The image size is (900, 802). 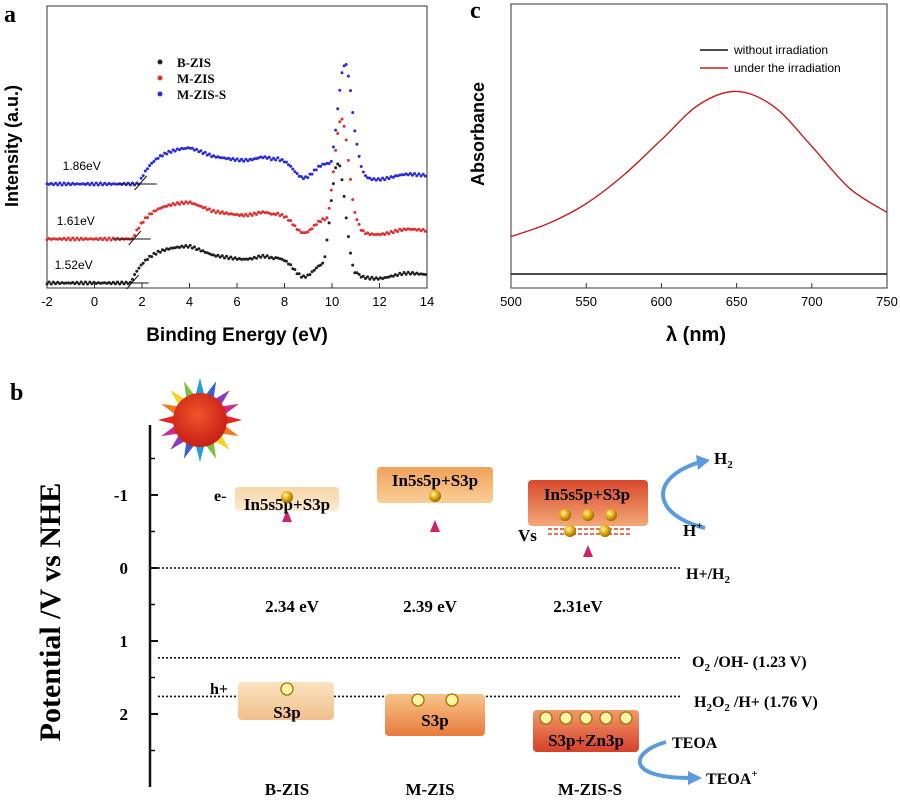 What do you see at coordinates (47, 301) in the screenshot?
I see `a-xtick-label: -2` at bounding box center [47, 301].